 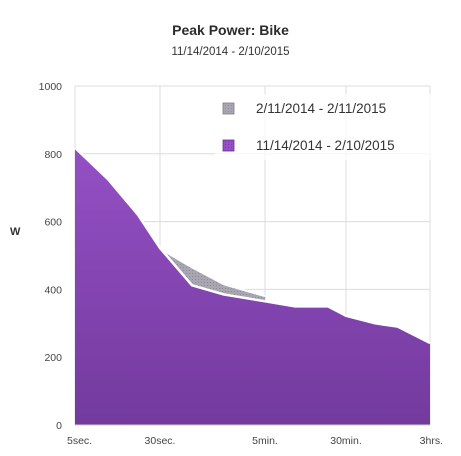 I want to click on legend-item: 11/14/2014 - 2/10/2015, so click(x=308, y=145).